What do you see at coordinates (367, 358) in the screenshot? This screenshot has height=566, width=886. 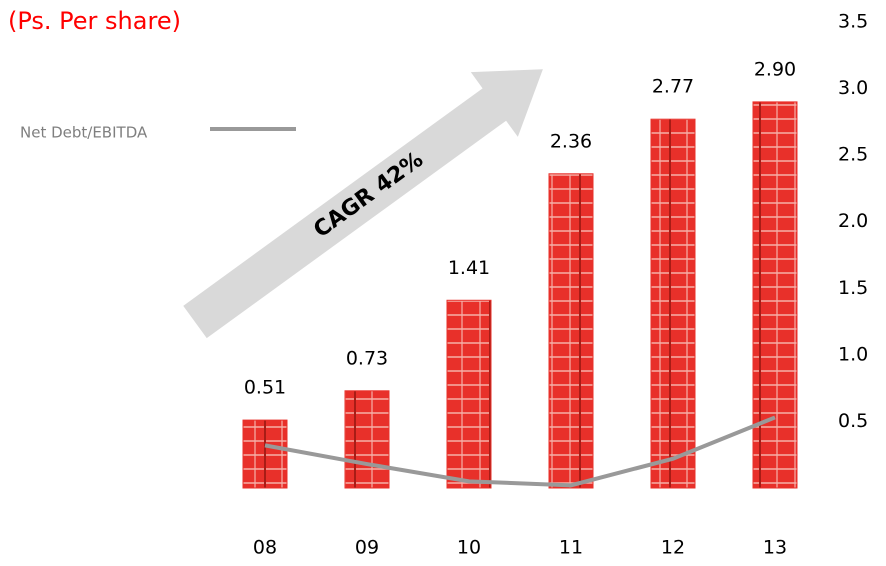 I see `value-label: 0.73` at bounding box center [367, 358].